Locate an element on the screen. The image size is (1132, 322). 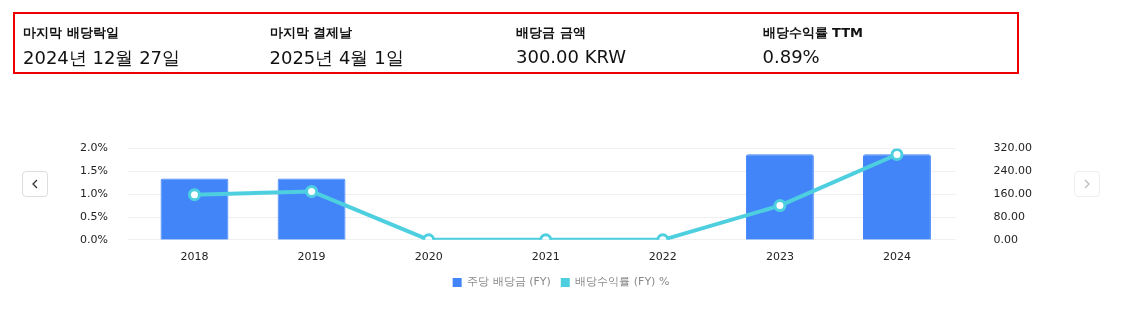
x-tick-label: 2024 is located at coordinates (896, 257).